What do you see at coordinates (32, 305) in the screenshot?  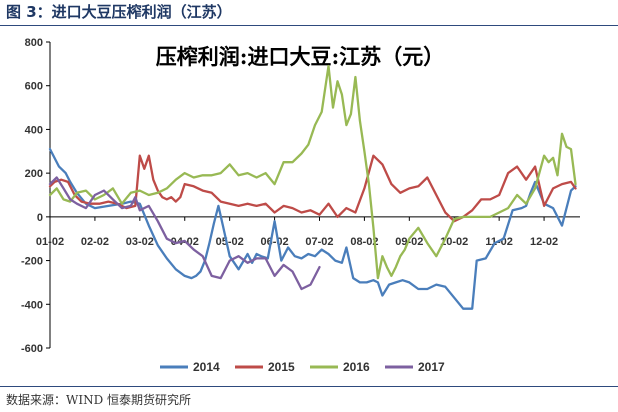 I see `y-tick-label: -400` at bounding box center [32, 305].